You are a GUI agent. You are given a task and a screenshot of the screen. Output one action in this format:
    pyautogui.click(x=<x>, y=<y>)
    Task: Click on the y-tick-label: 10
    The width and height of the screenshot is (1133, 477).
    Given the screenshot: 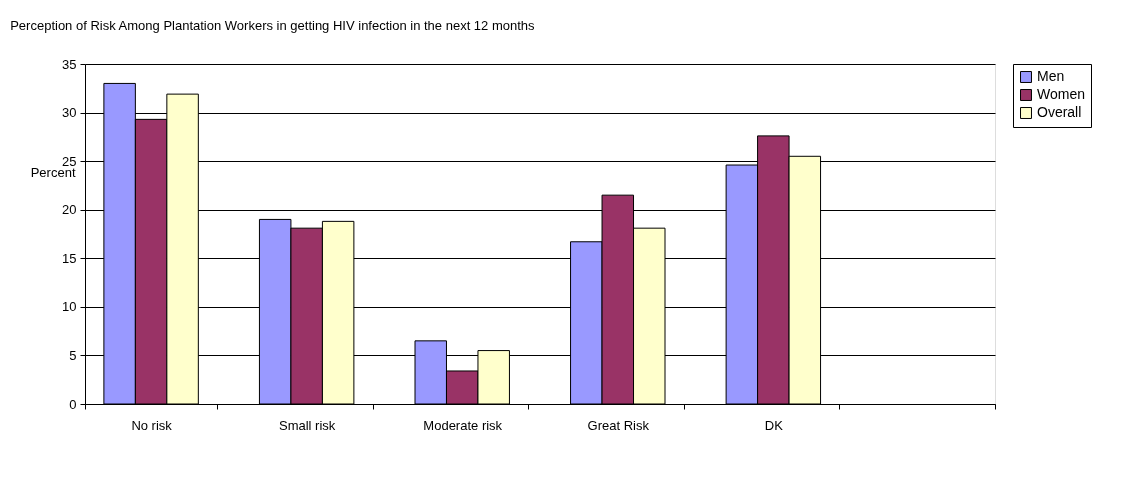 What is the action you would take?
    pyautogui.click(x=69, y=307)
    